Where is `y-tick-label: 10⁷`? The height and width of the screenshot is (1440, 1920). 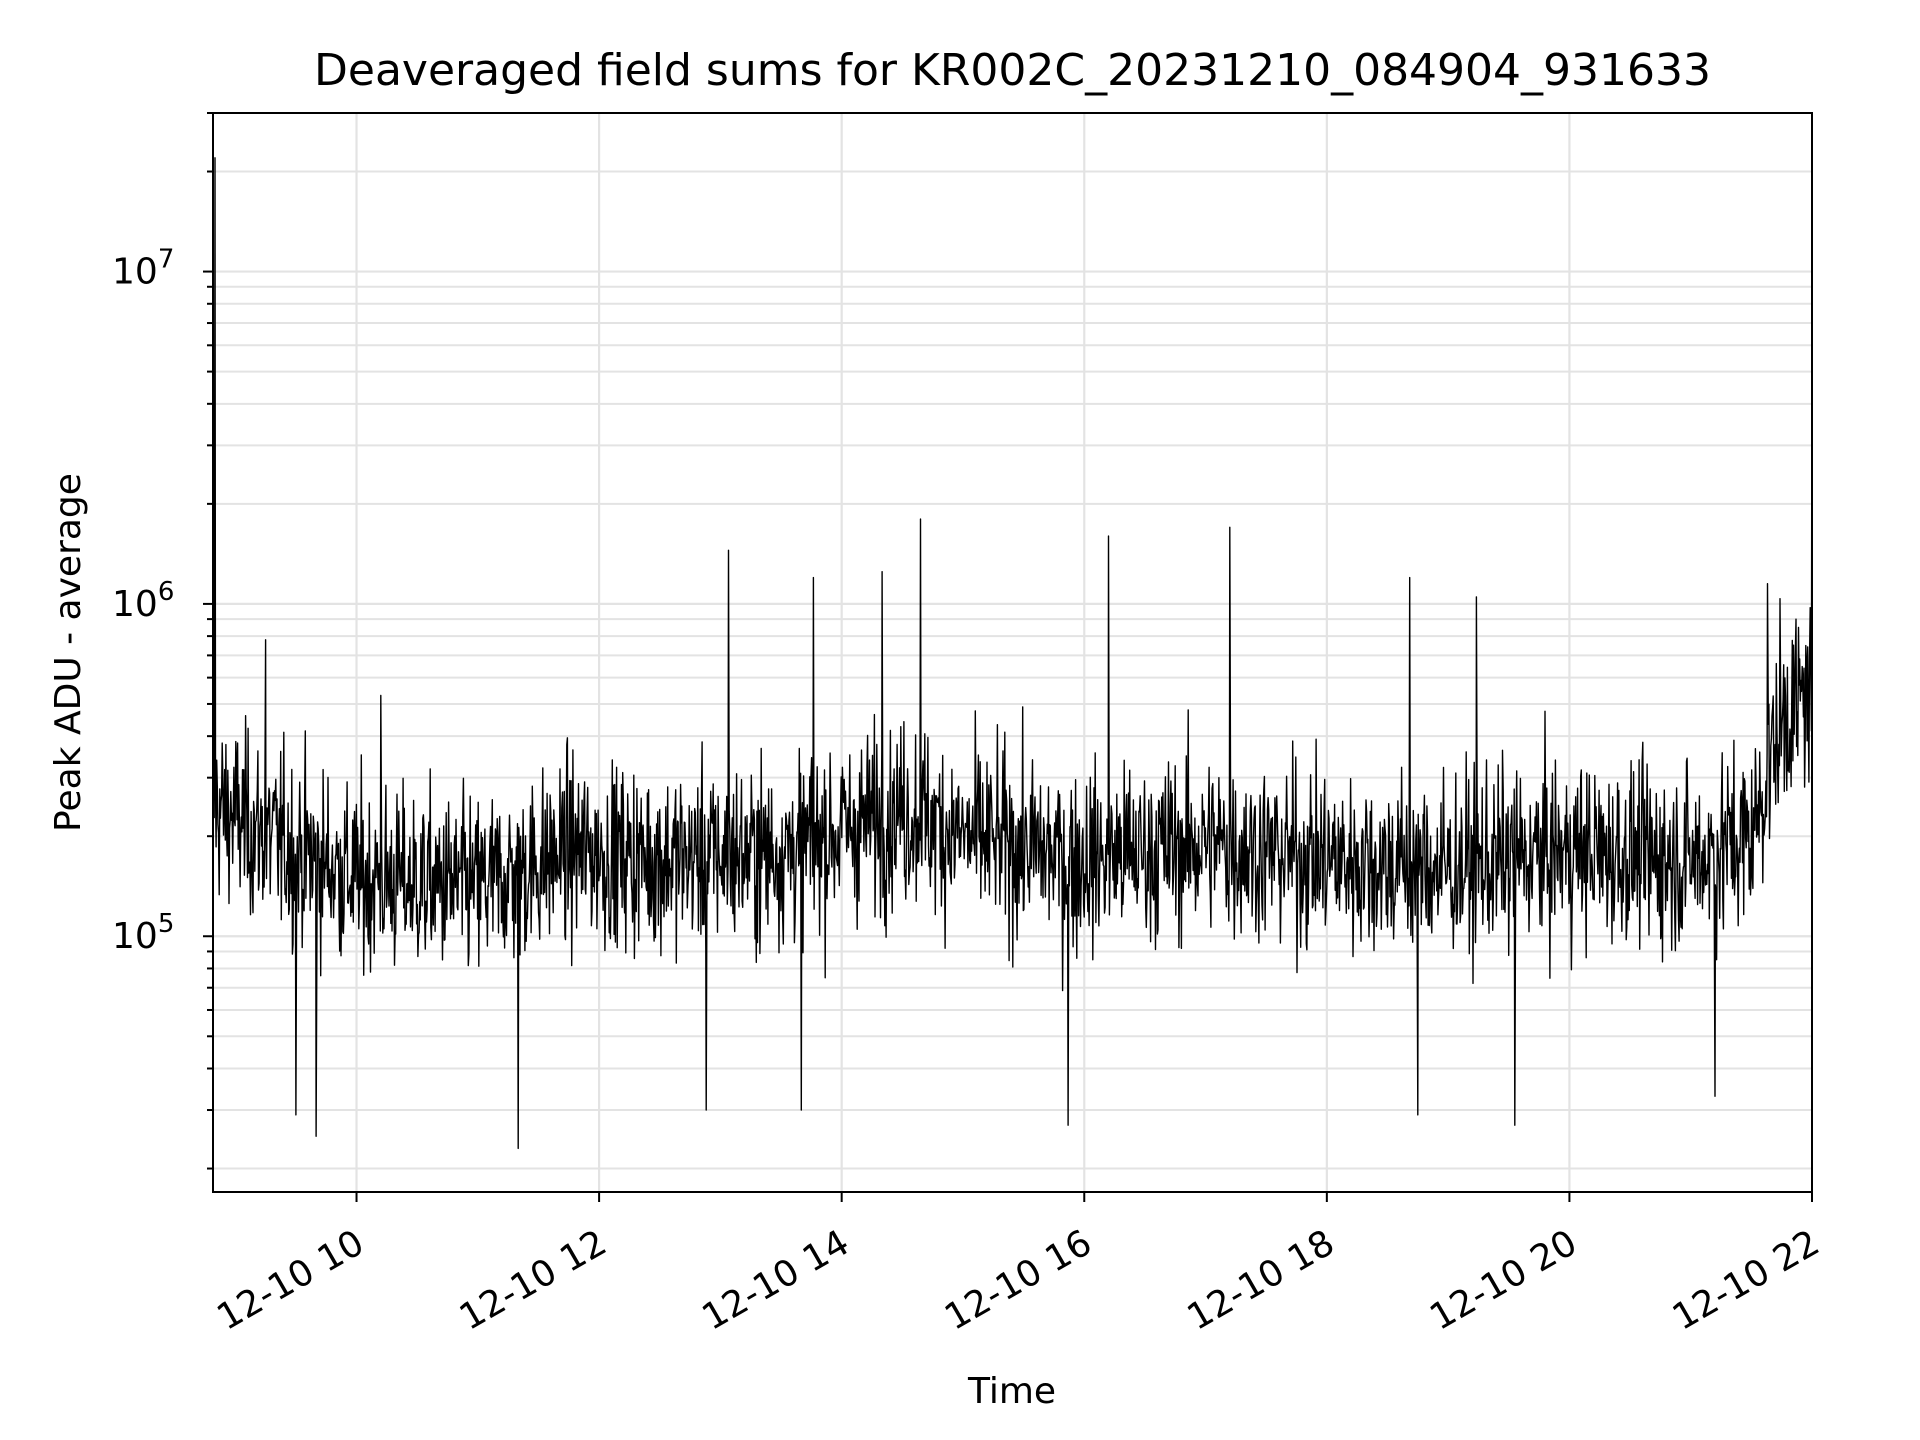
y-tick-label: 10⁷ is located at coordinates (143, 269).